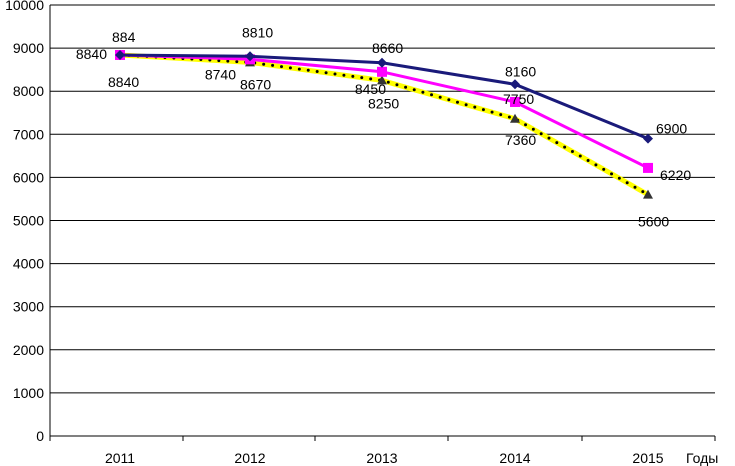 This screenshot has width=735, height=466. I want to click on data-label: 7360, so click(520, 140).